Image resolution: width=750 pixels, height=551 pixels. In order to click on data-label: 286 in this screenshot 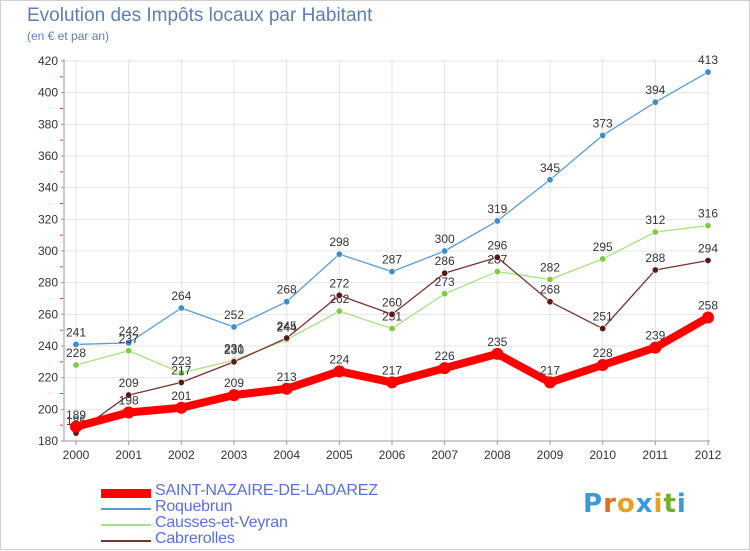, I will do `click(445, 261)`.